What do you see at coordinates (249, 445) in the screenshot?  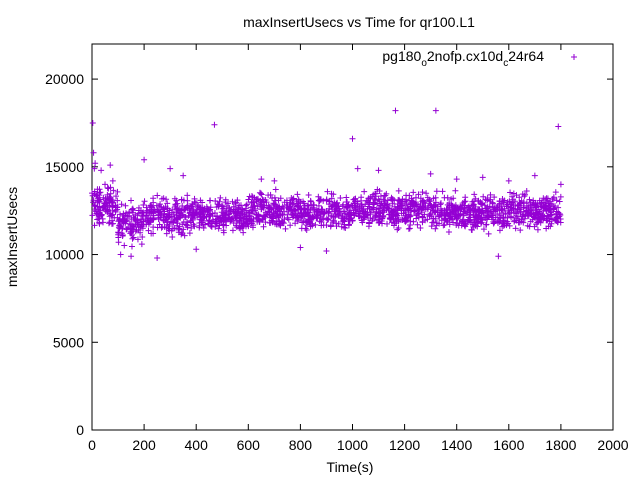 I see `x-tick-label: 600` at bounding box center [249, 445].